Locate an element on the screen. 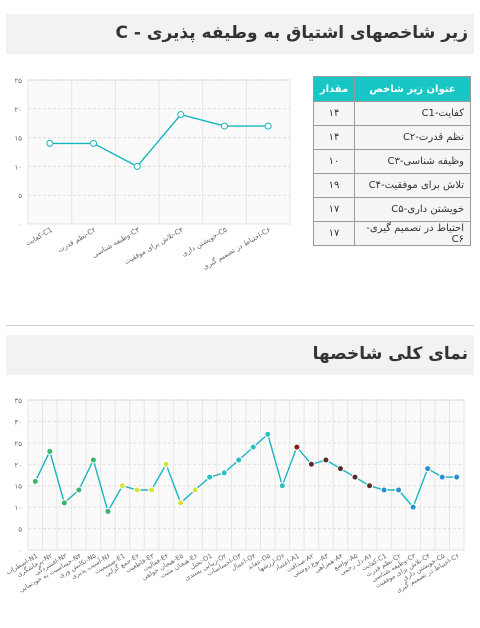 This screenshot has width=480, height=628. row-name: تلاش برای موفقیت-C۴ is located at coordinates (412, 185).